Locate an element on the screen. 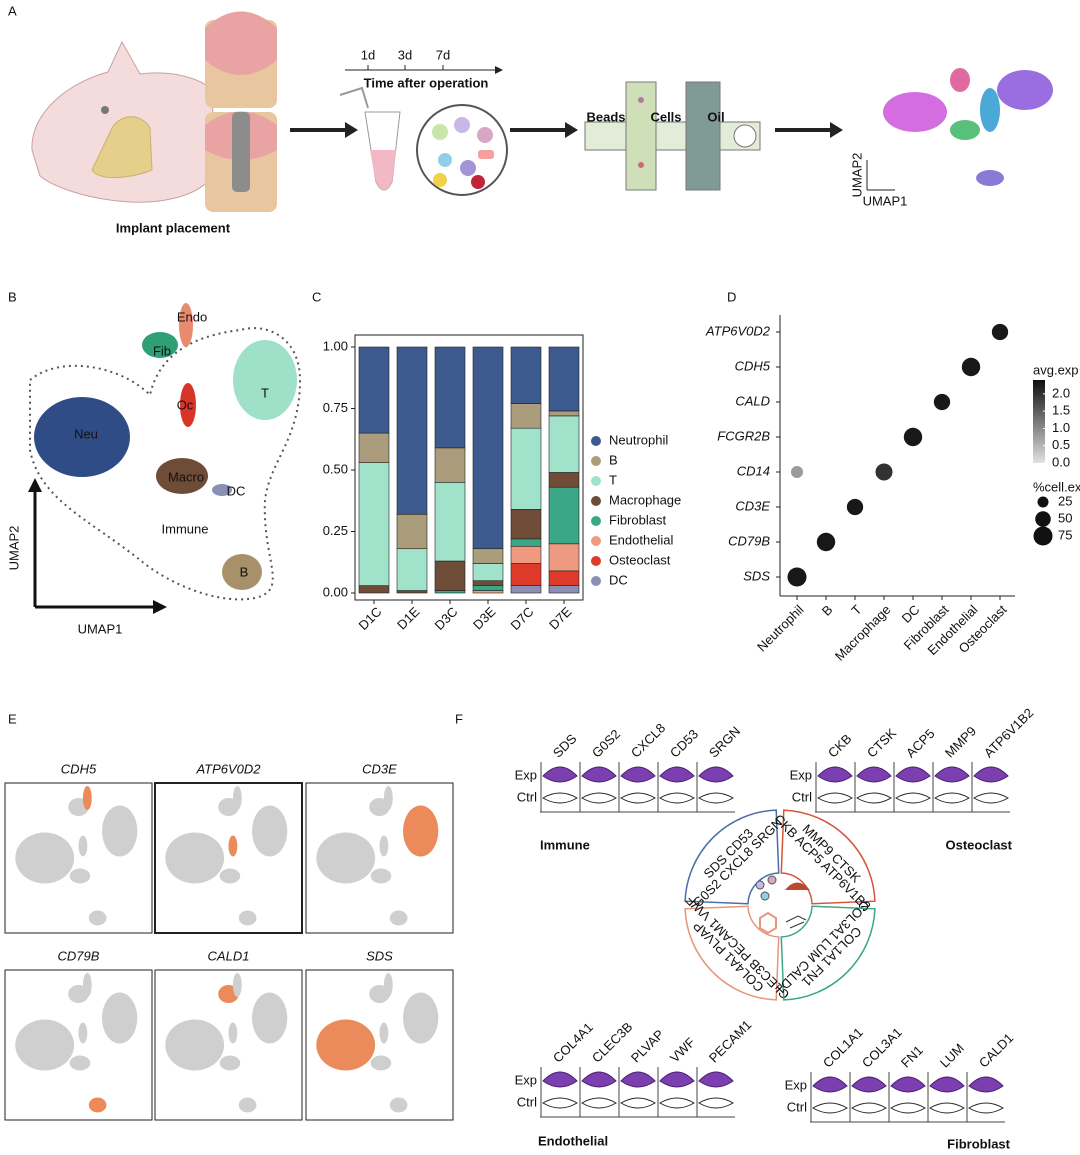  color-tick-label: 0.0 is located at coordinates (1061, 461).